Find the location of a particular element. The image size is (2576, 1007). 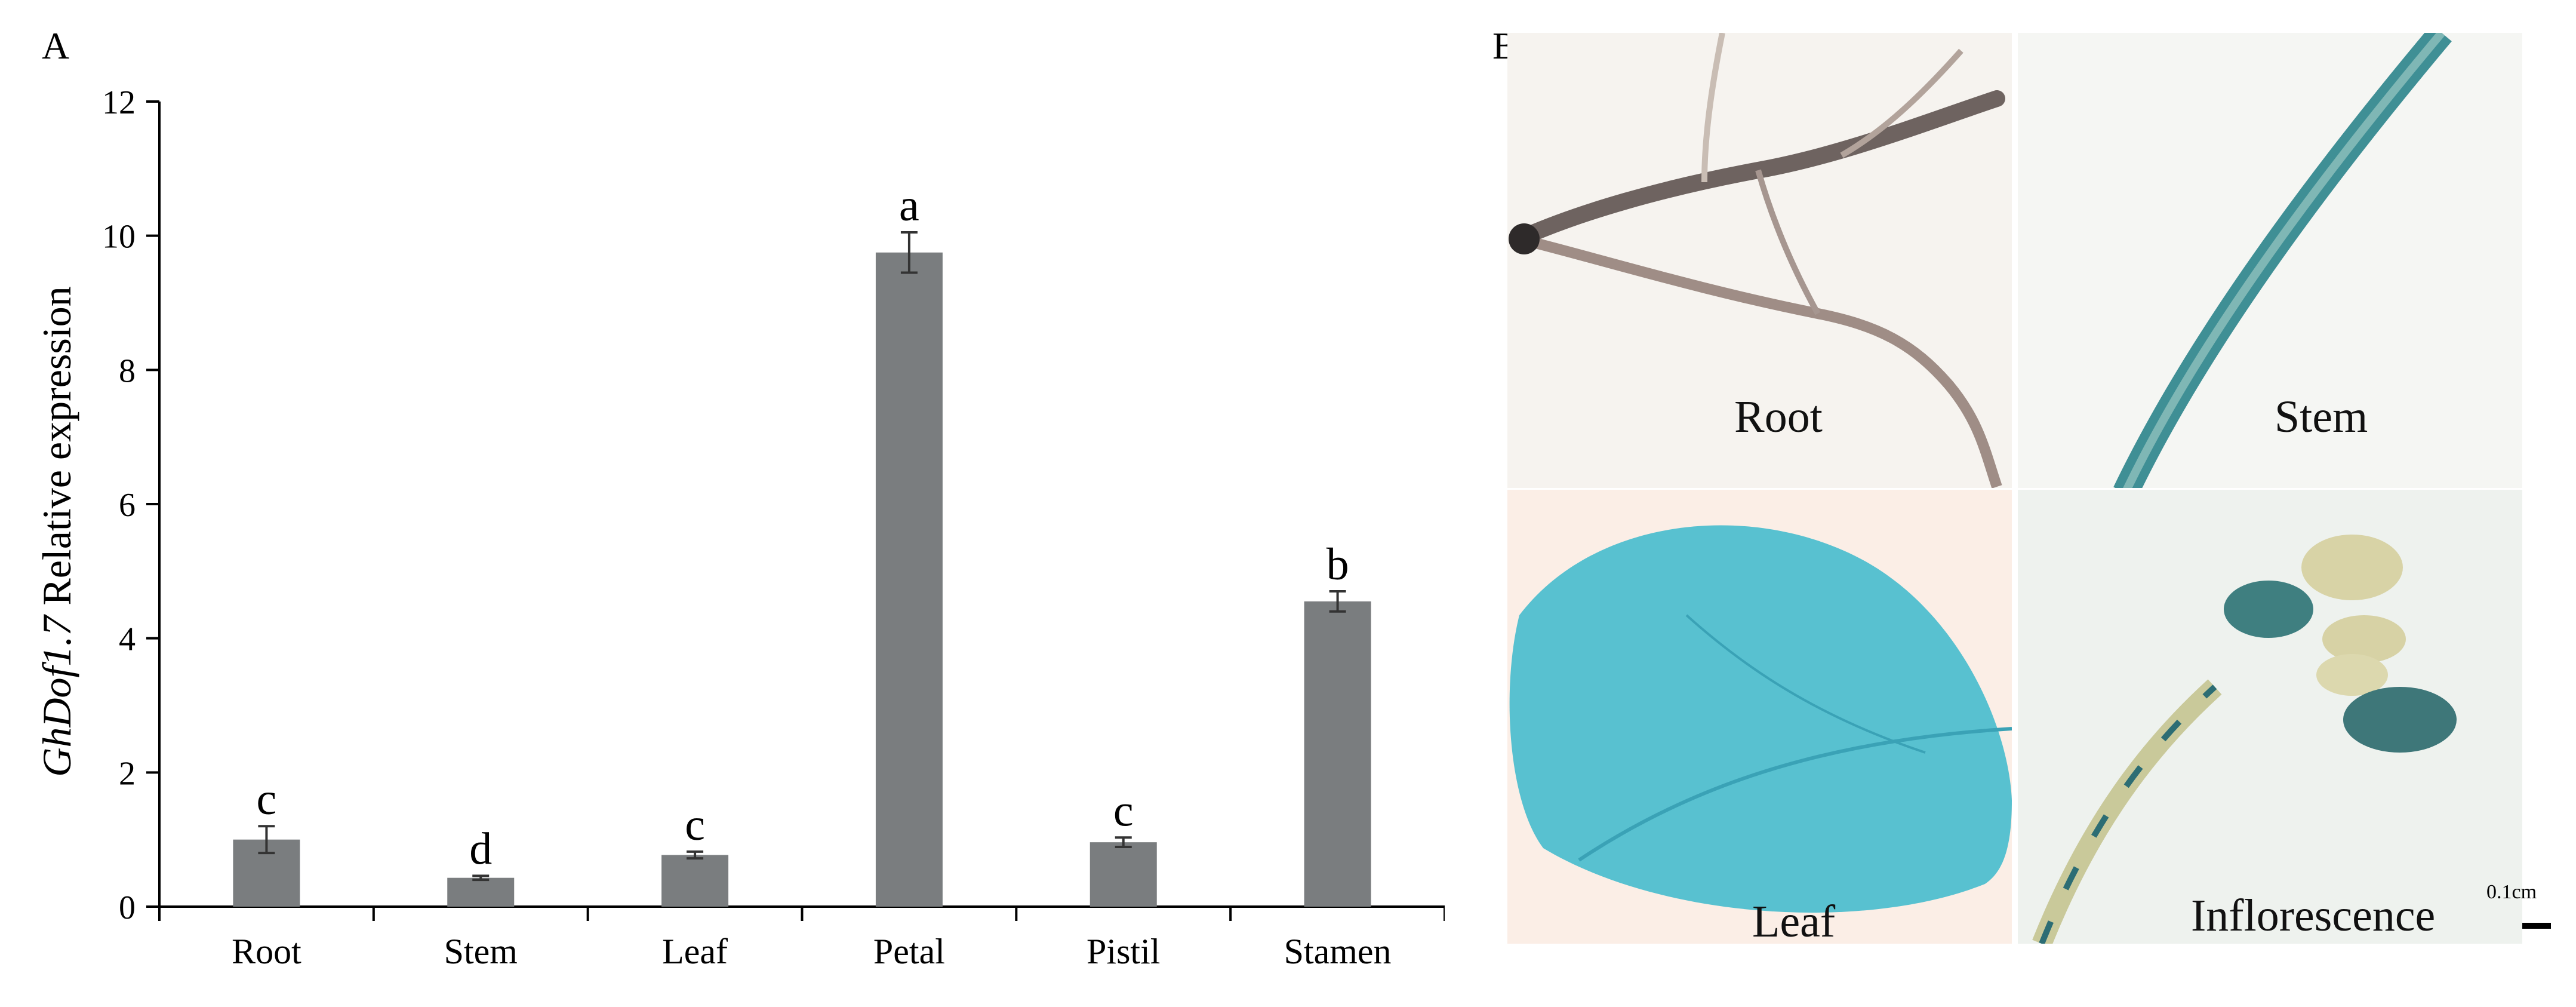

significance-label: b is located at coordinates (1338, 564).